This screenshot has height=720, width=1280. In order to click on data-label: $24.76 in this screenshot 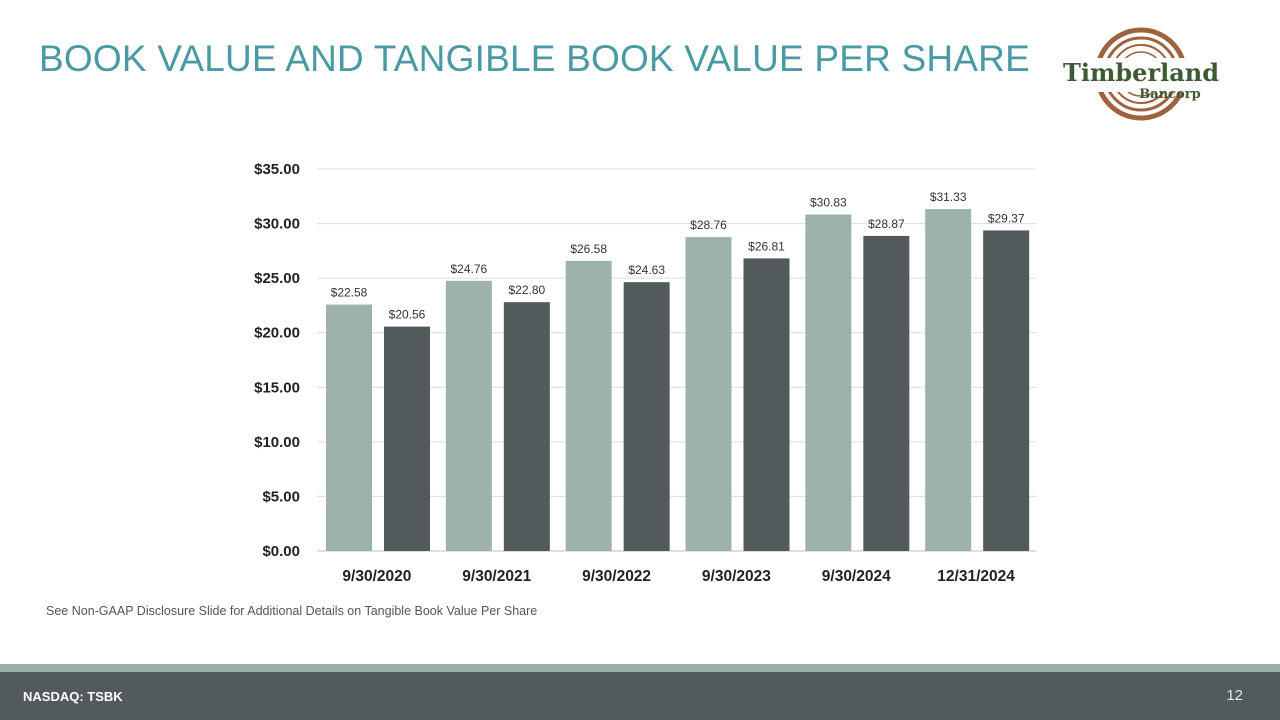, I will do `click(468, 269)`.